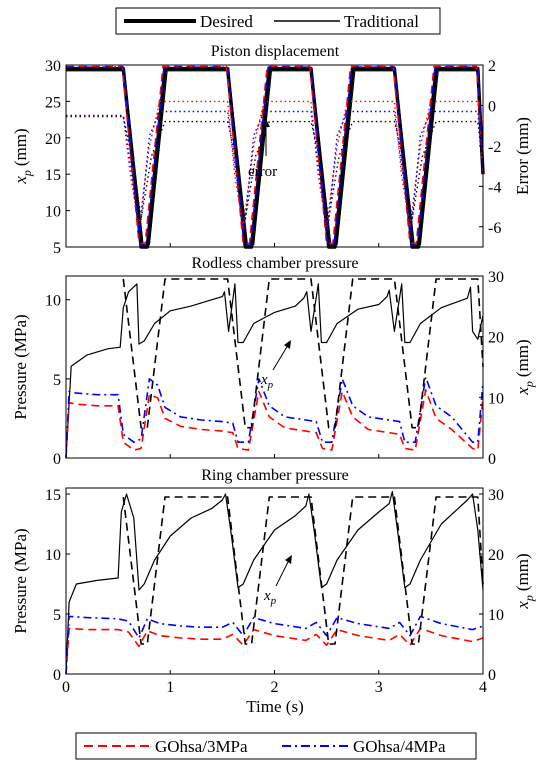 Image resolution: width=550 pixels, height=770 pixels. What do you see at coordinates (494, 228) in the screenshot?
I see `panel1-ytick-right-label: -6` at bounding box center [494, 228].